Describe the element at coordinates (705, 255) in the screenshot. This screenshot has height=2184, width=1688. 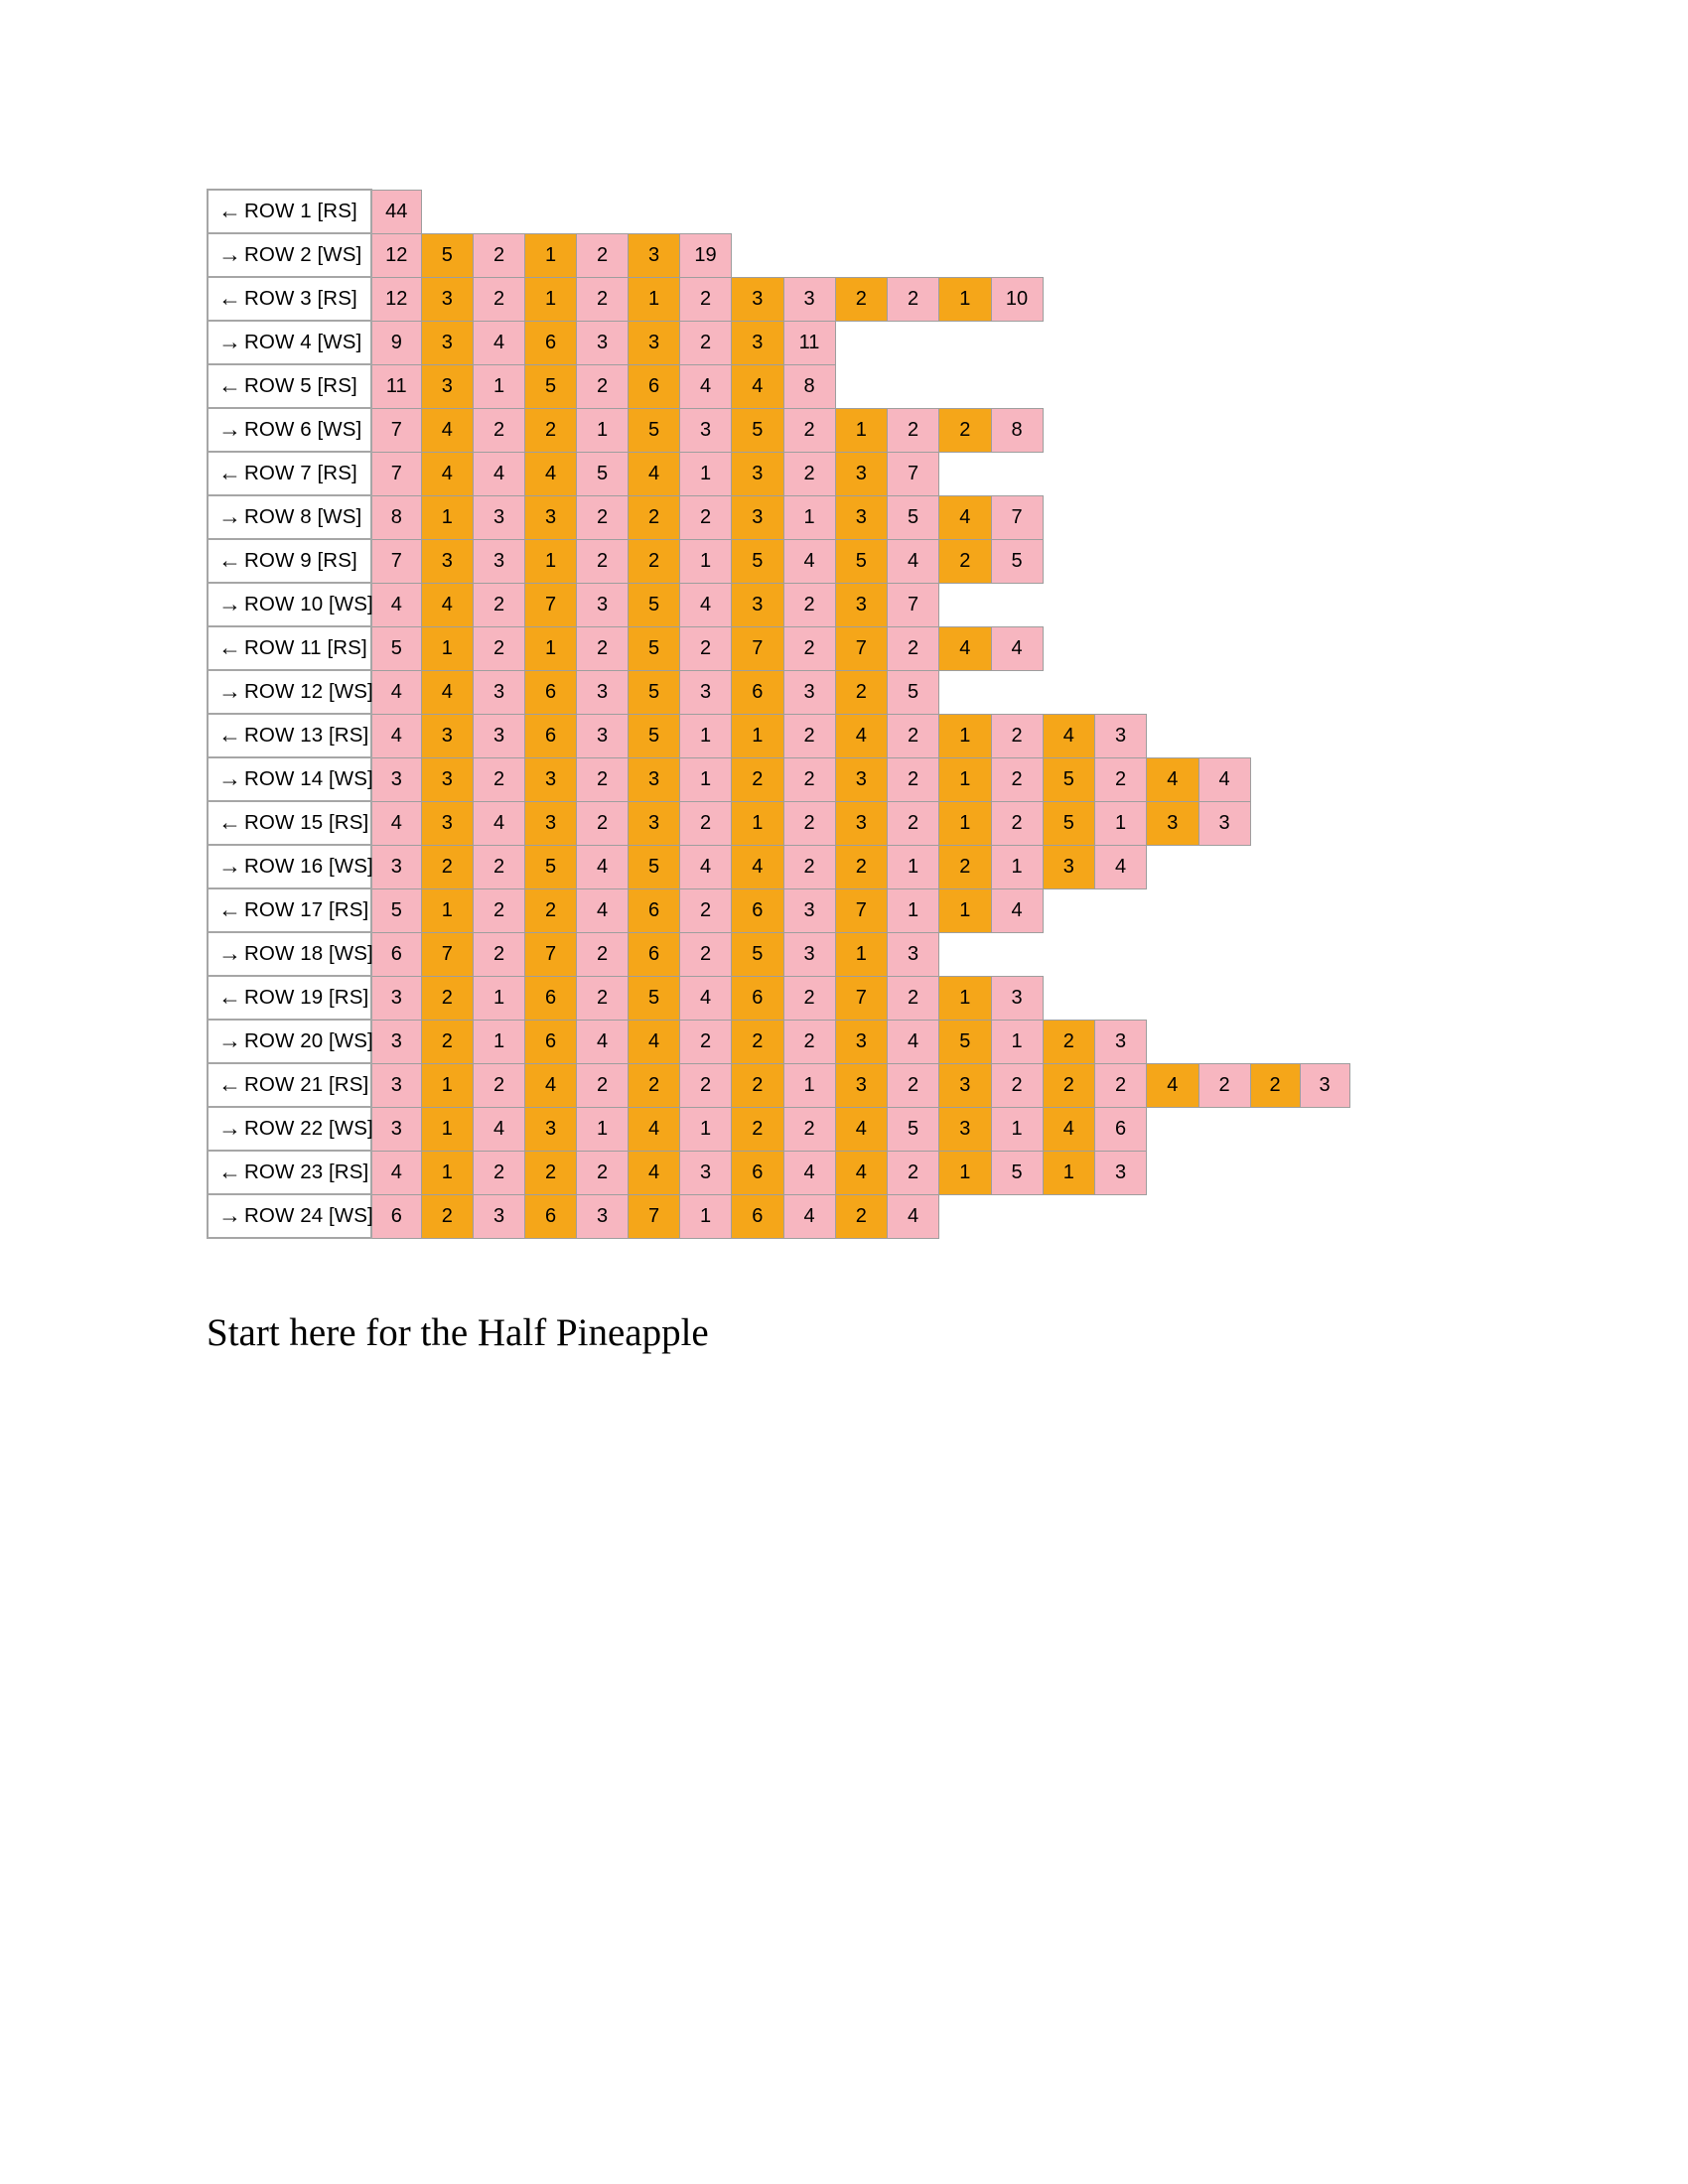
I see `stitch-cell: 19` at that location.